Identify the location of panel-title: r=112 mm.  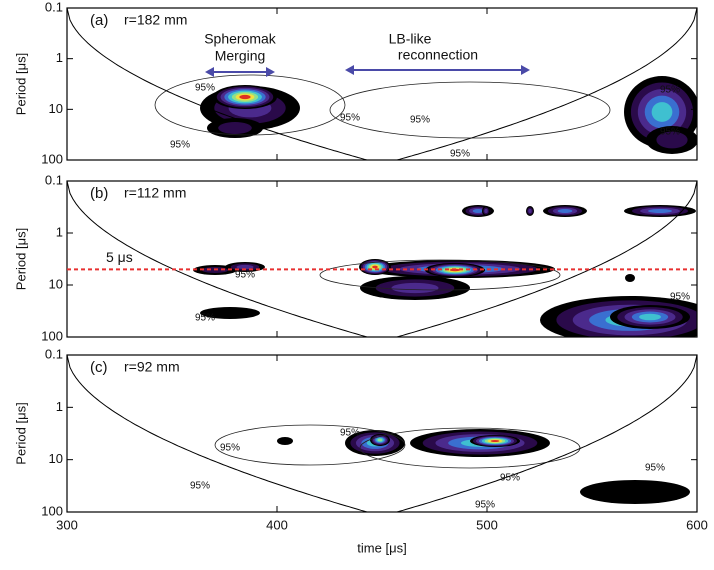
(155, 193).